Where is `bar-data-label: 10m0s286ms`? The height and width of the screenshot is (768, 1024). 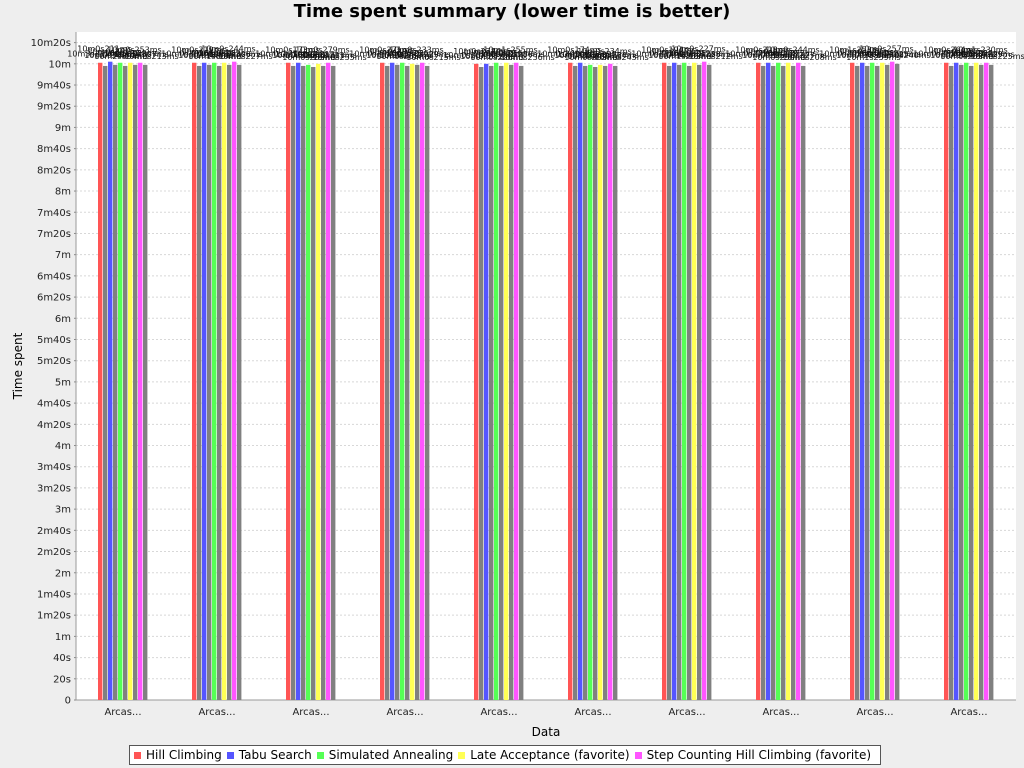
bar-data-label: 10m0s286ms is located at coordinates (517, 54).